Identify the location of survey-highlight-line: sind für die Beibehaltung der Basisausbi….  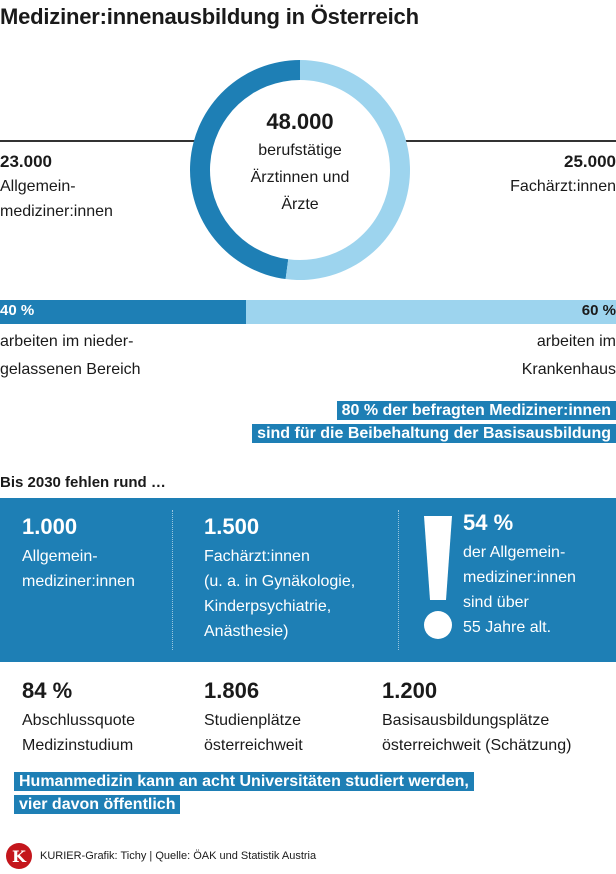
(434, 433).